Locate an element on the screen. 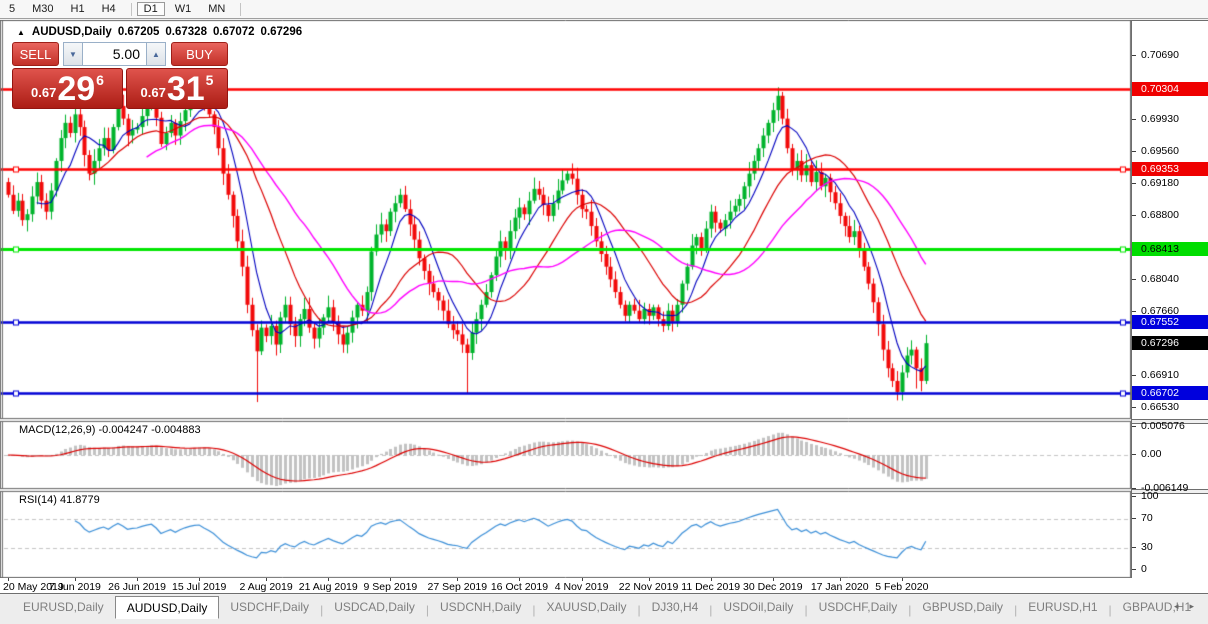 This screenshot has width=1208, height=624. time-axis-label: 9 Sep 2019 is located at coordinates (390, 587).